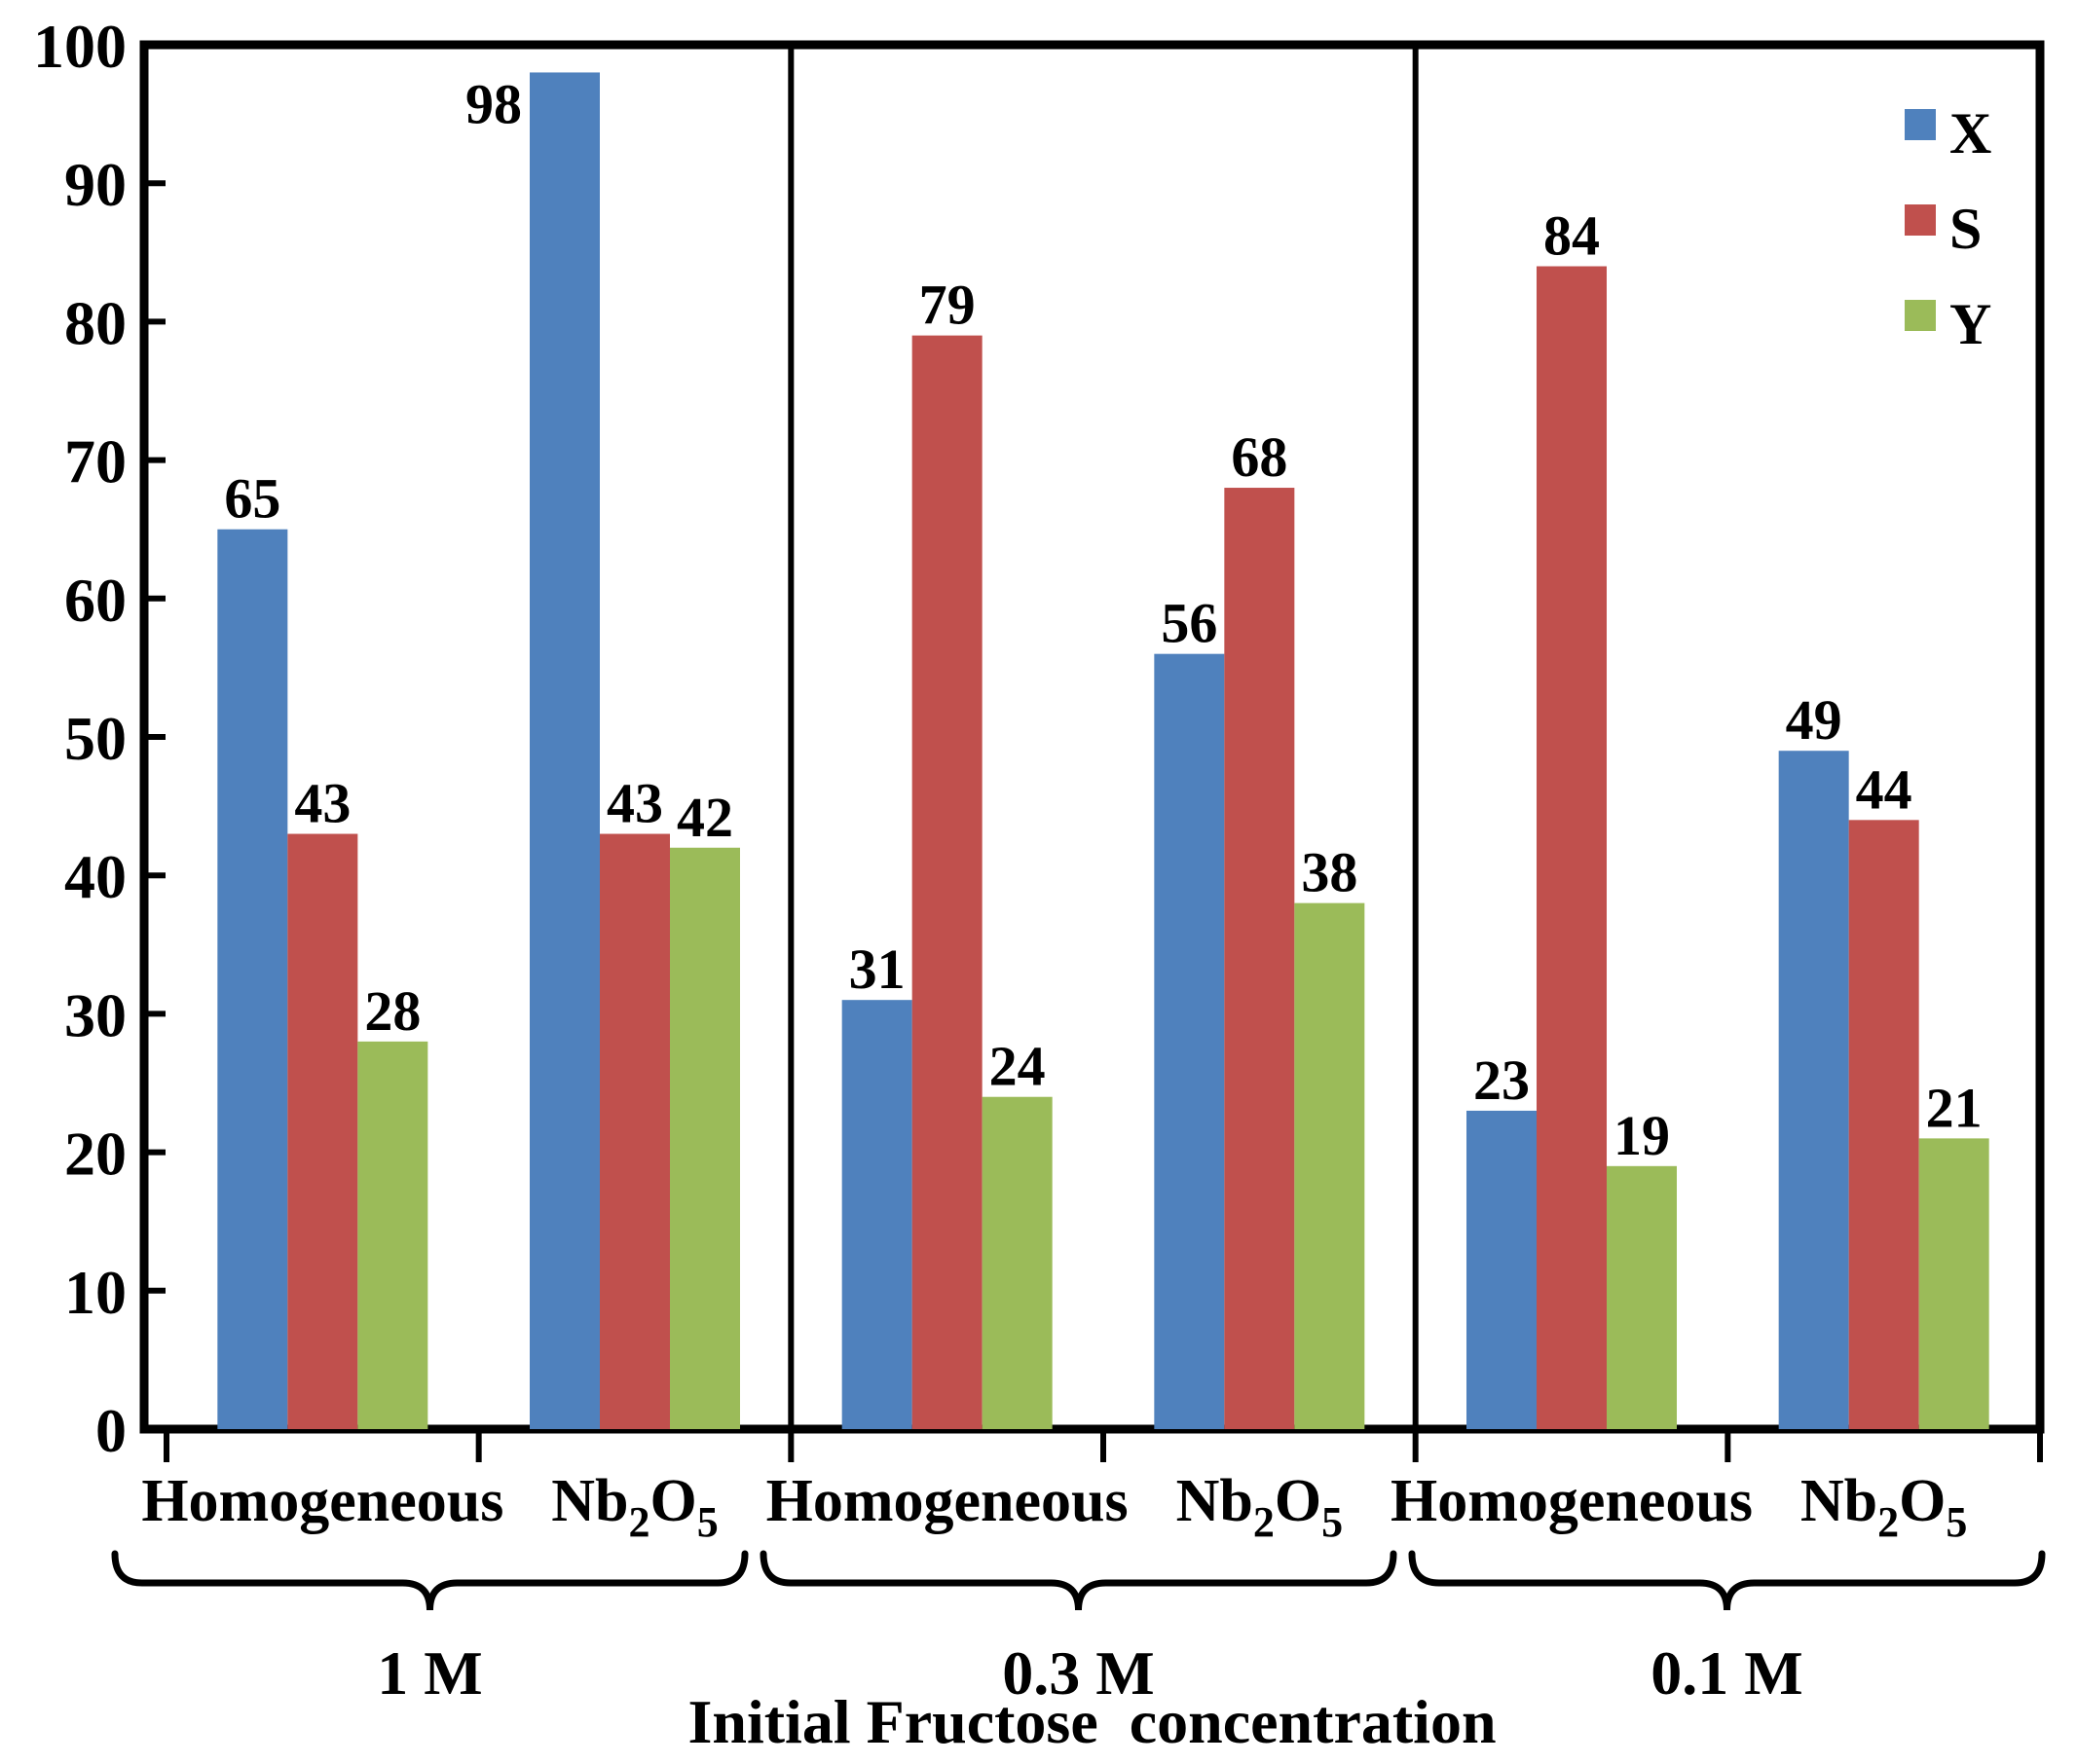 This screenshot has width=2077, height=1764. I want to click on bar-X-cat0, so click(252, 979).